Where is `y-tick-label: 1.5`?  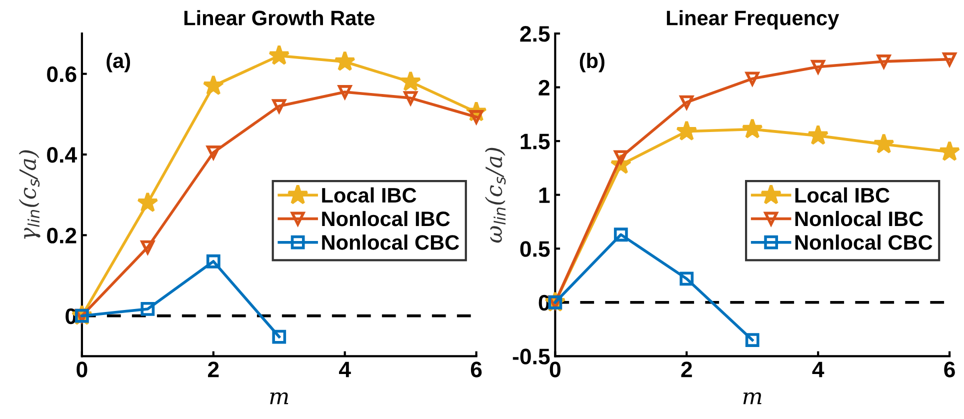 y-tick-label: 1.5 is located at coordinates (535, 142).